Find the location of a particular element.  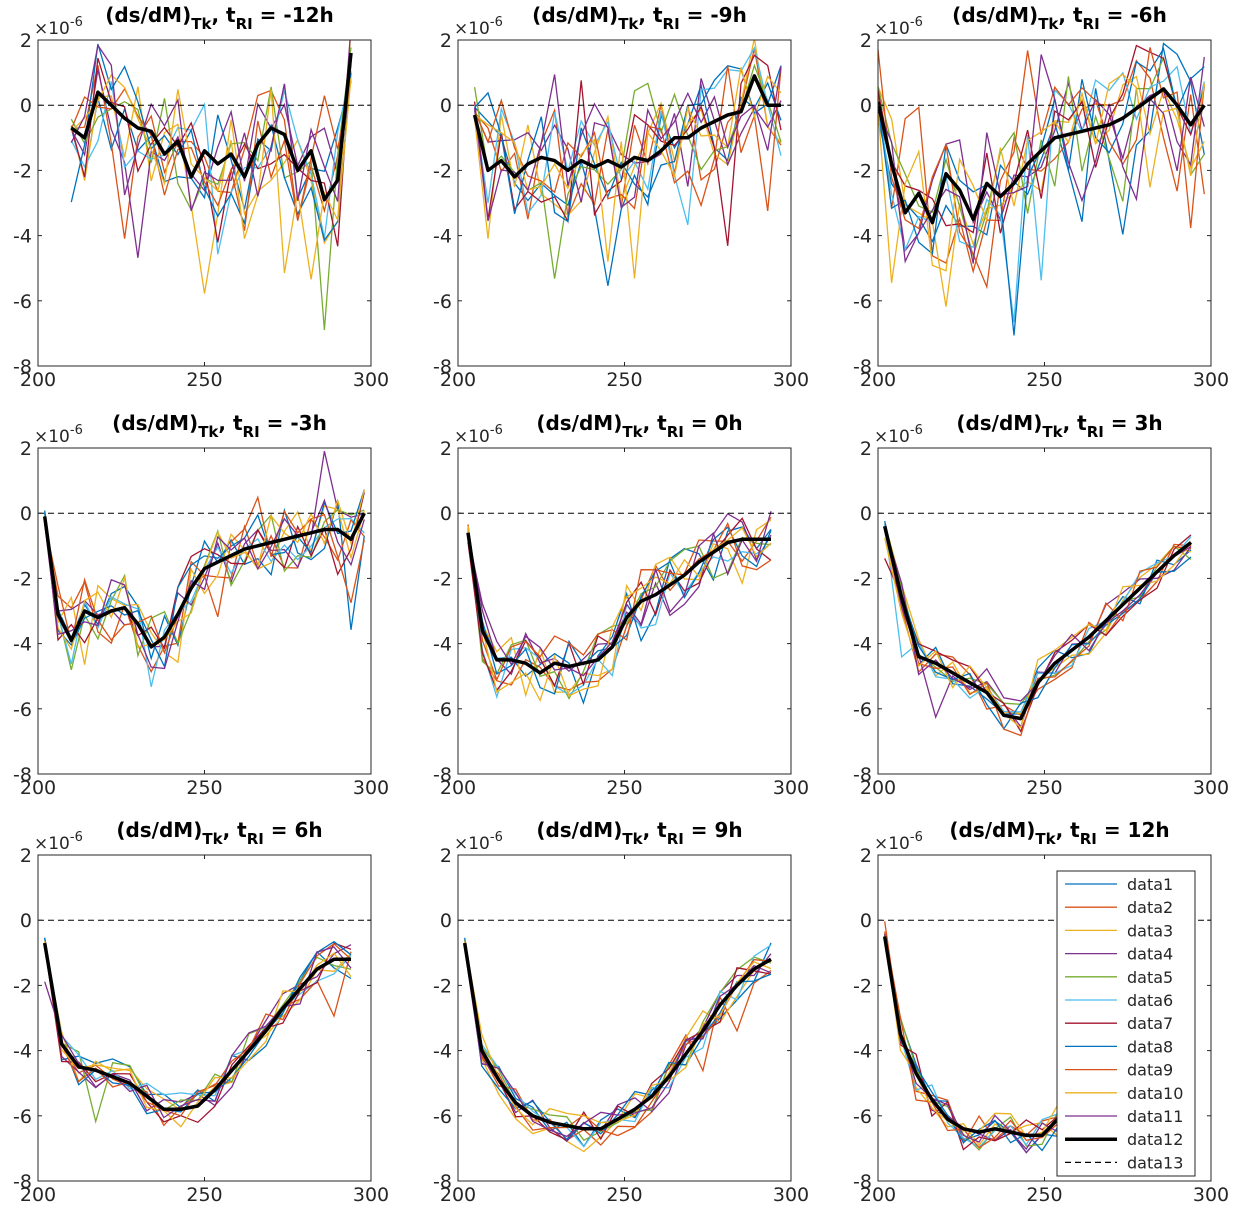

panel-title: (ds/dM)Tk, tRI = 3h is located at coordinates (1059, 426).